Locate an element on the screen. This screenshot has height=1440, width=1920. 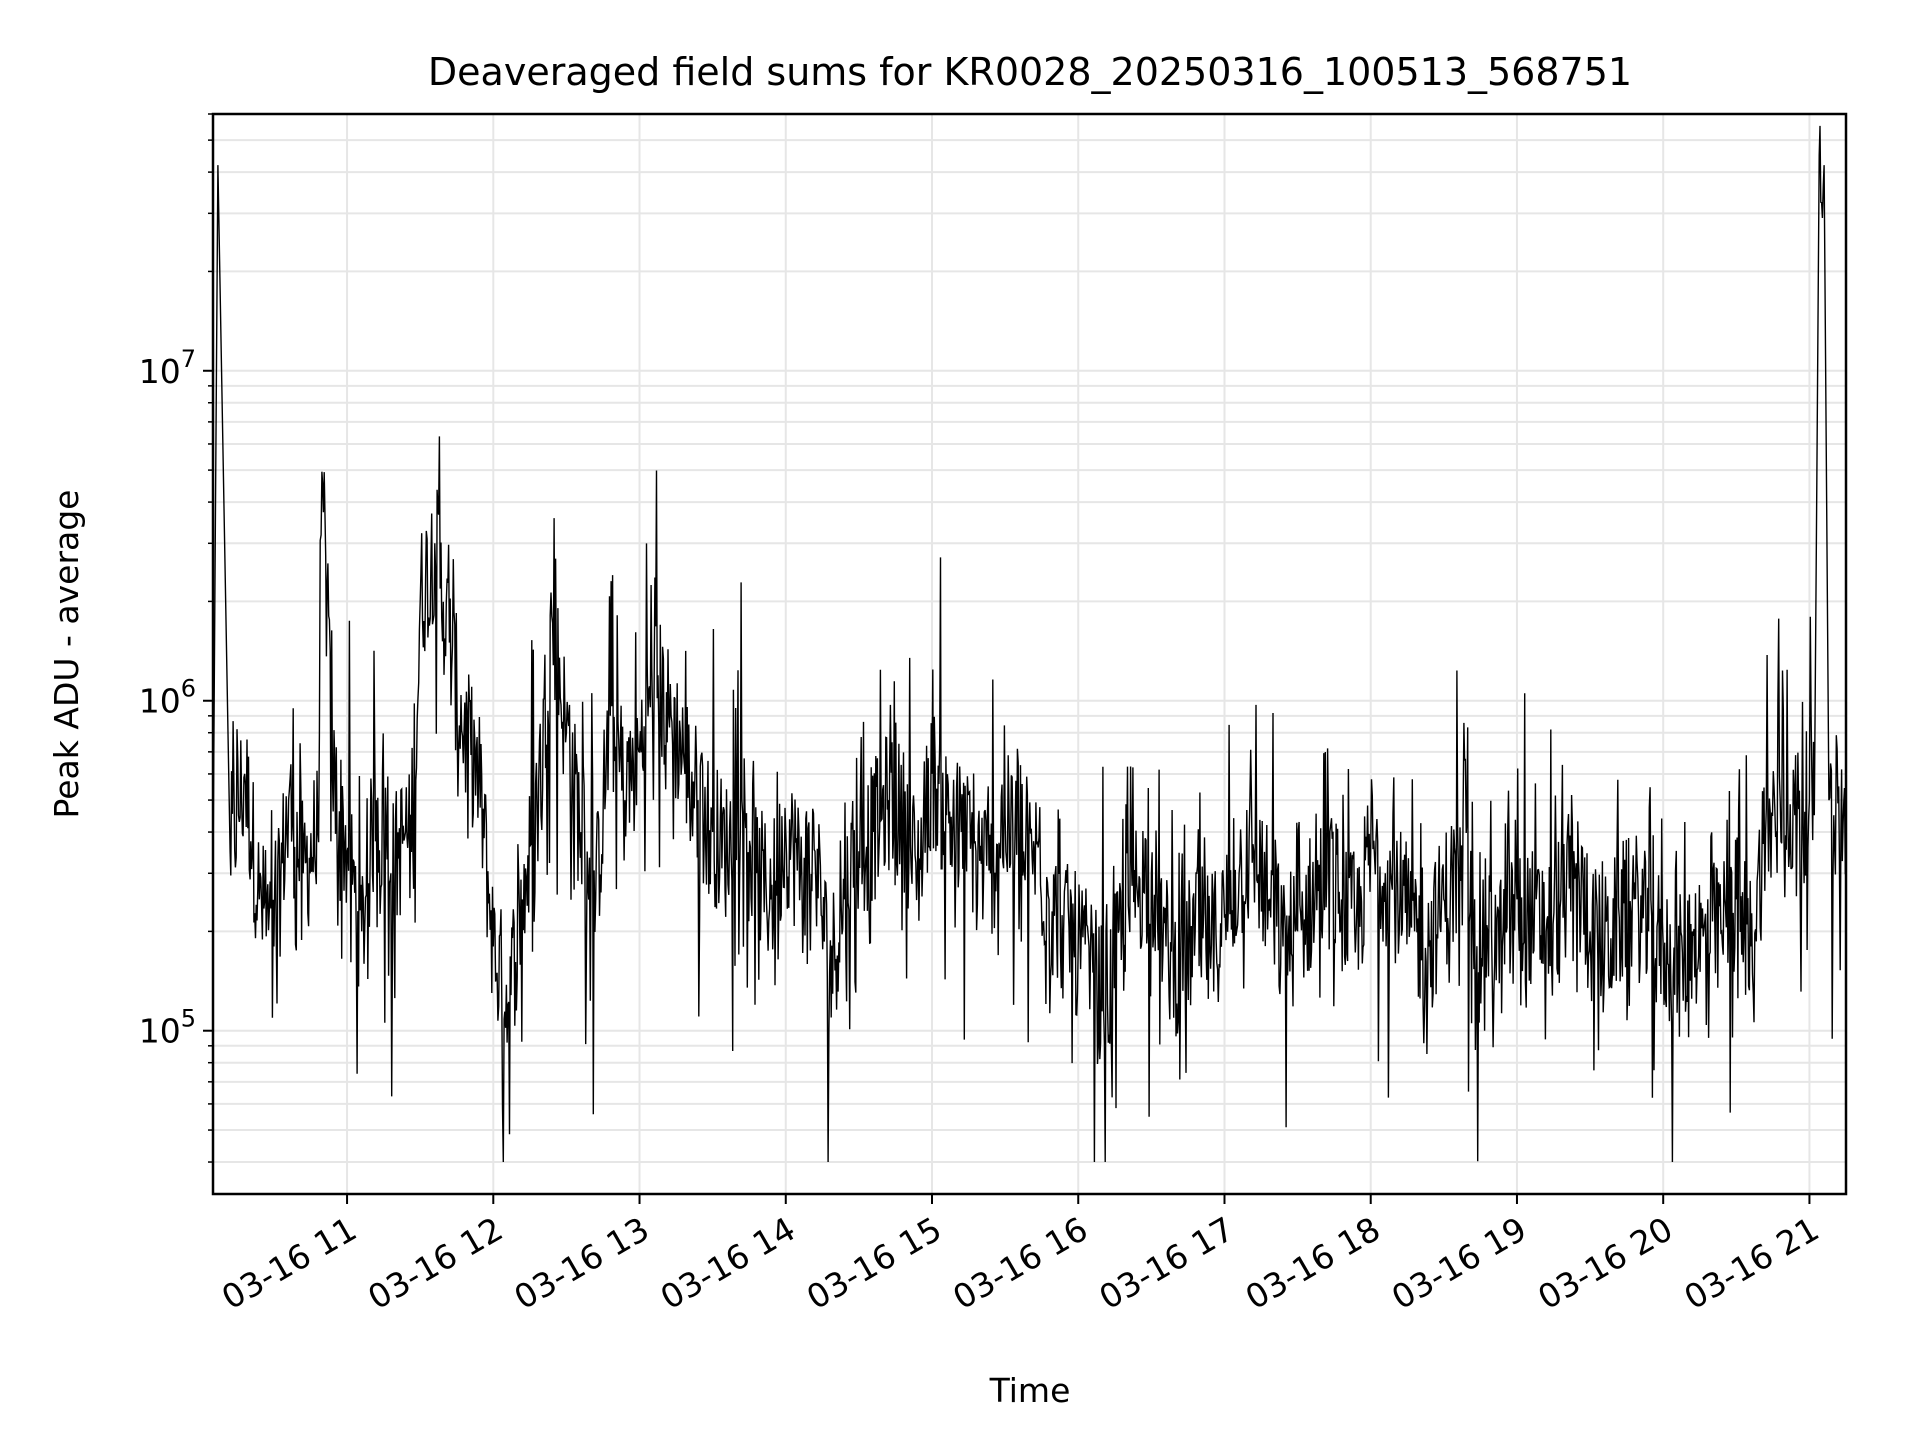
x-axis-label: Time is located at coordinates (1030, 1390).